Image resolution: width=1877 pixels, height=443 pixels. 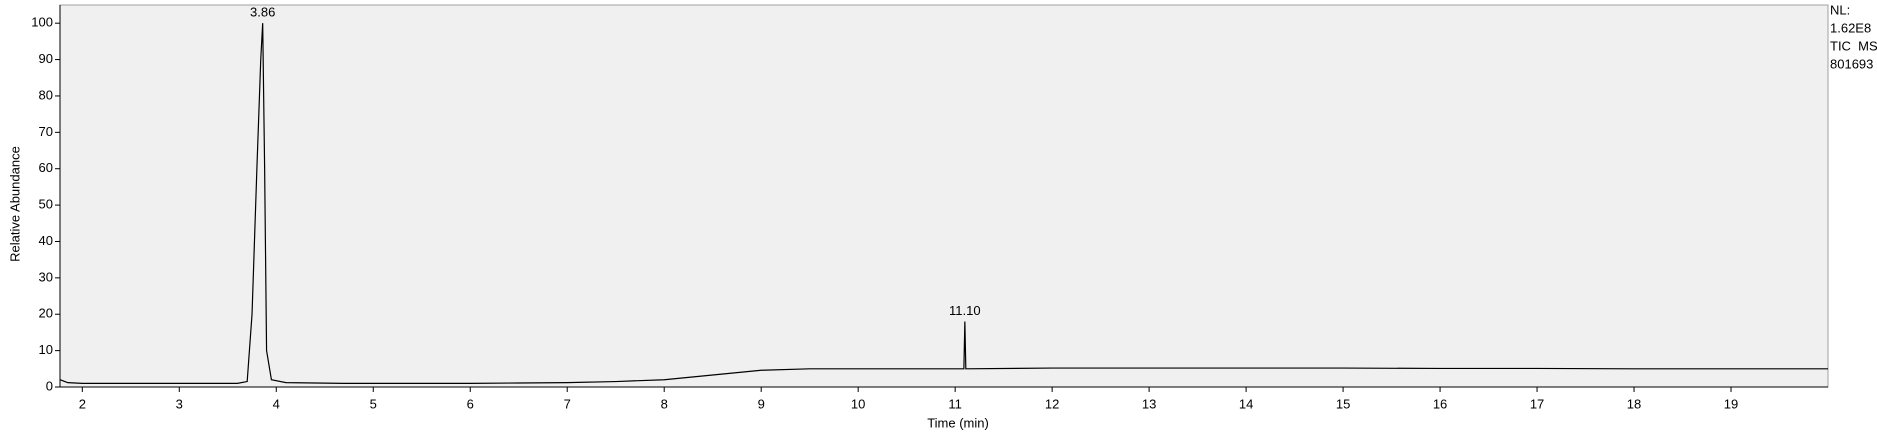 What do you see at coordinates (1851, 63) in the screenshot?
I see `info-text: 801693` at bounding box center [1851, 63].